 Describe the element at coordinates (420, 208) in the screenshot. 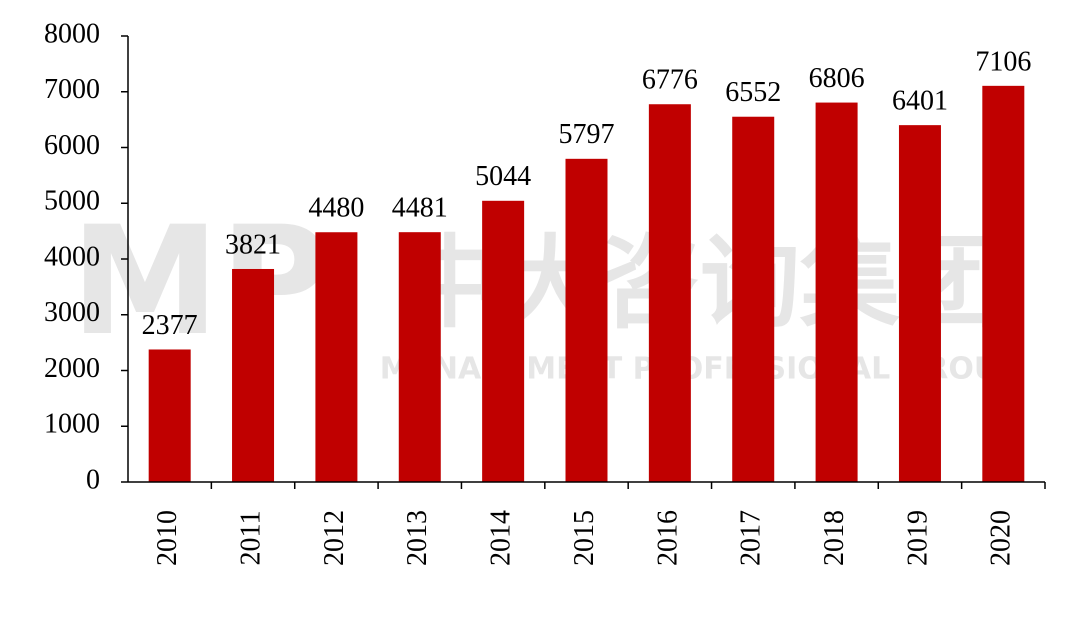

I see `value-label: 4481` at that location.